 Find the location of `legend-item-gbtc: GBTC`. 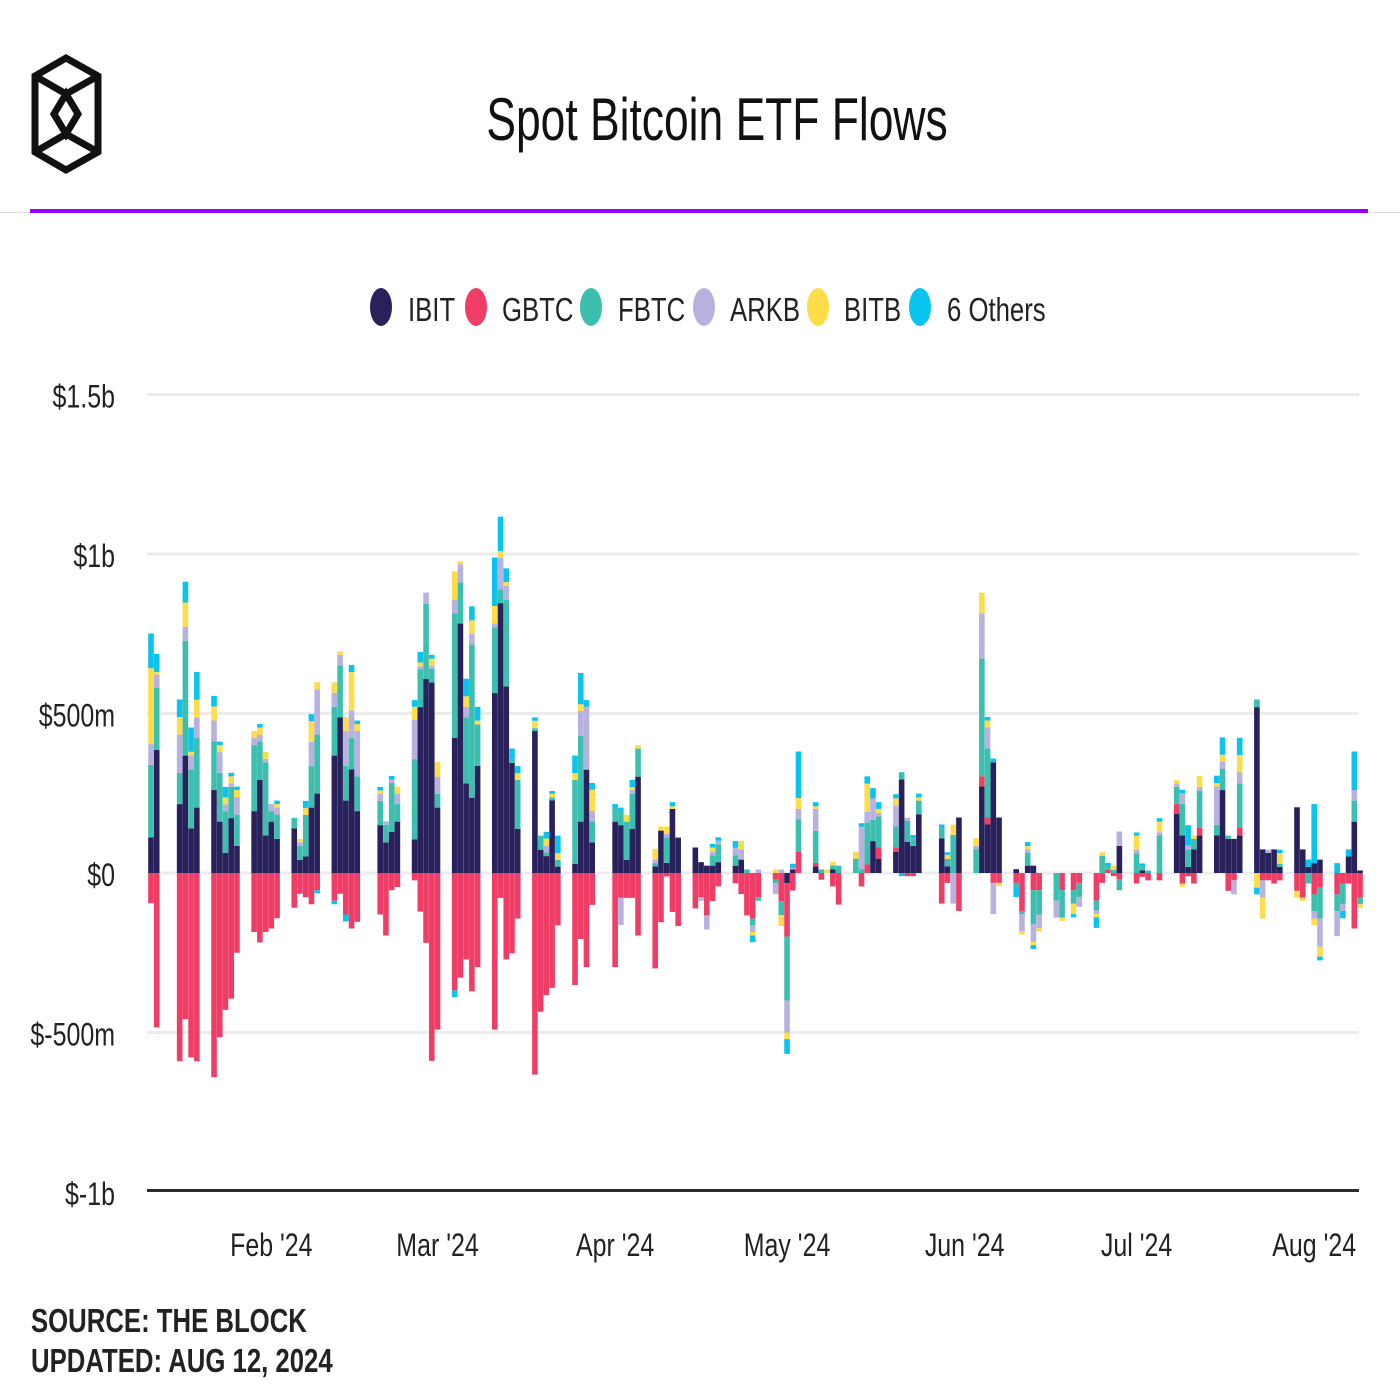

legend-item-gbtc: GBTC is located at coordinates (519, 308).